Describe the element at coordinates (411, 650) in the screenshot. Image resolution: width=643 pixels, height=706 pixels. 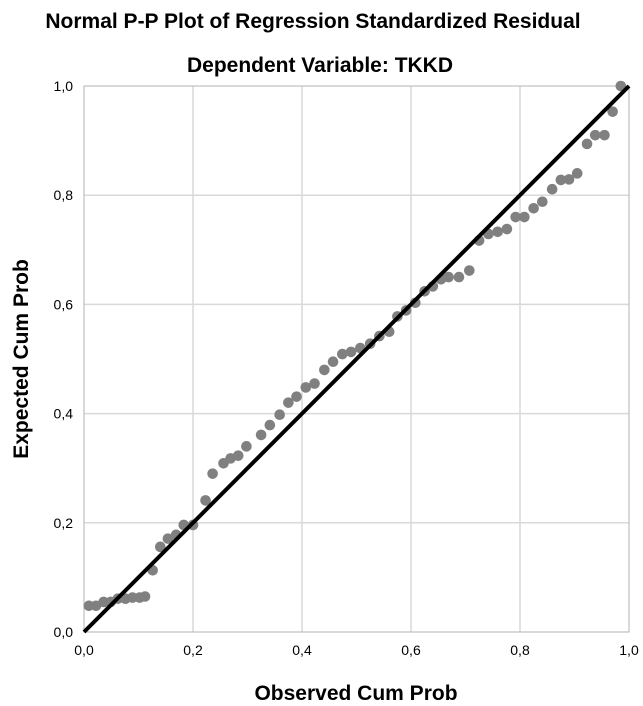
I see `x-tick-label: 0,6` at that location.